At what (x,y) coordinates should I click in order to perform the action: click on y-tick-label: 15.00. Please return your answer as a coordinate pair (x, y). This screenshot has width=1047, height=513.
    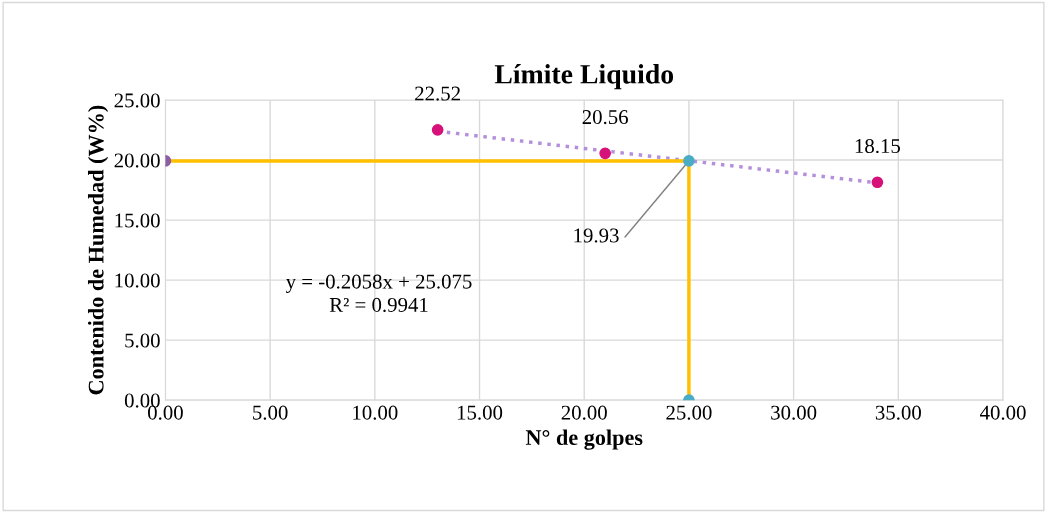
    Looking at the image, I should click on (137, 220).